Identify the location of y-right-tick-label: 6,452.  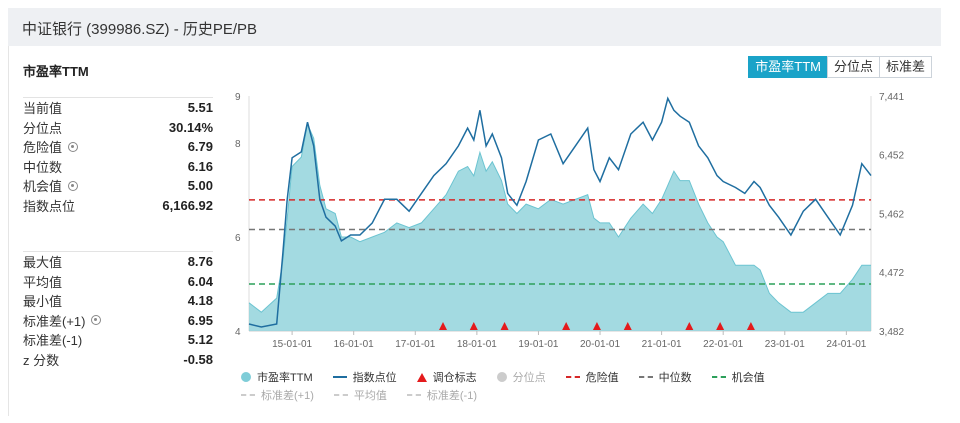
(891, 156).